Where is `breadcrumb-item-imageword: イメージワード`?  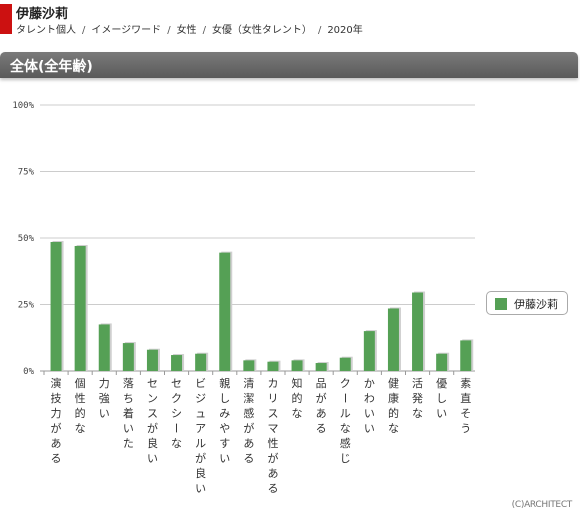 breadcrumb-item-imageword: イメージワード is located at coordinates (126, 30).